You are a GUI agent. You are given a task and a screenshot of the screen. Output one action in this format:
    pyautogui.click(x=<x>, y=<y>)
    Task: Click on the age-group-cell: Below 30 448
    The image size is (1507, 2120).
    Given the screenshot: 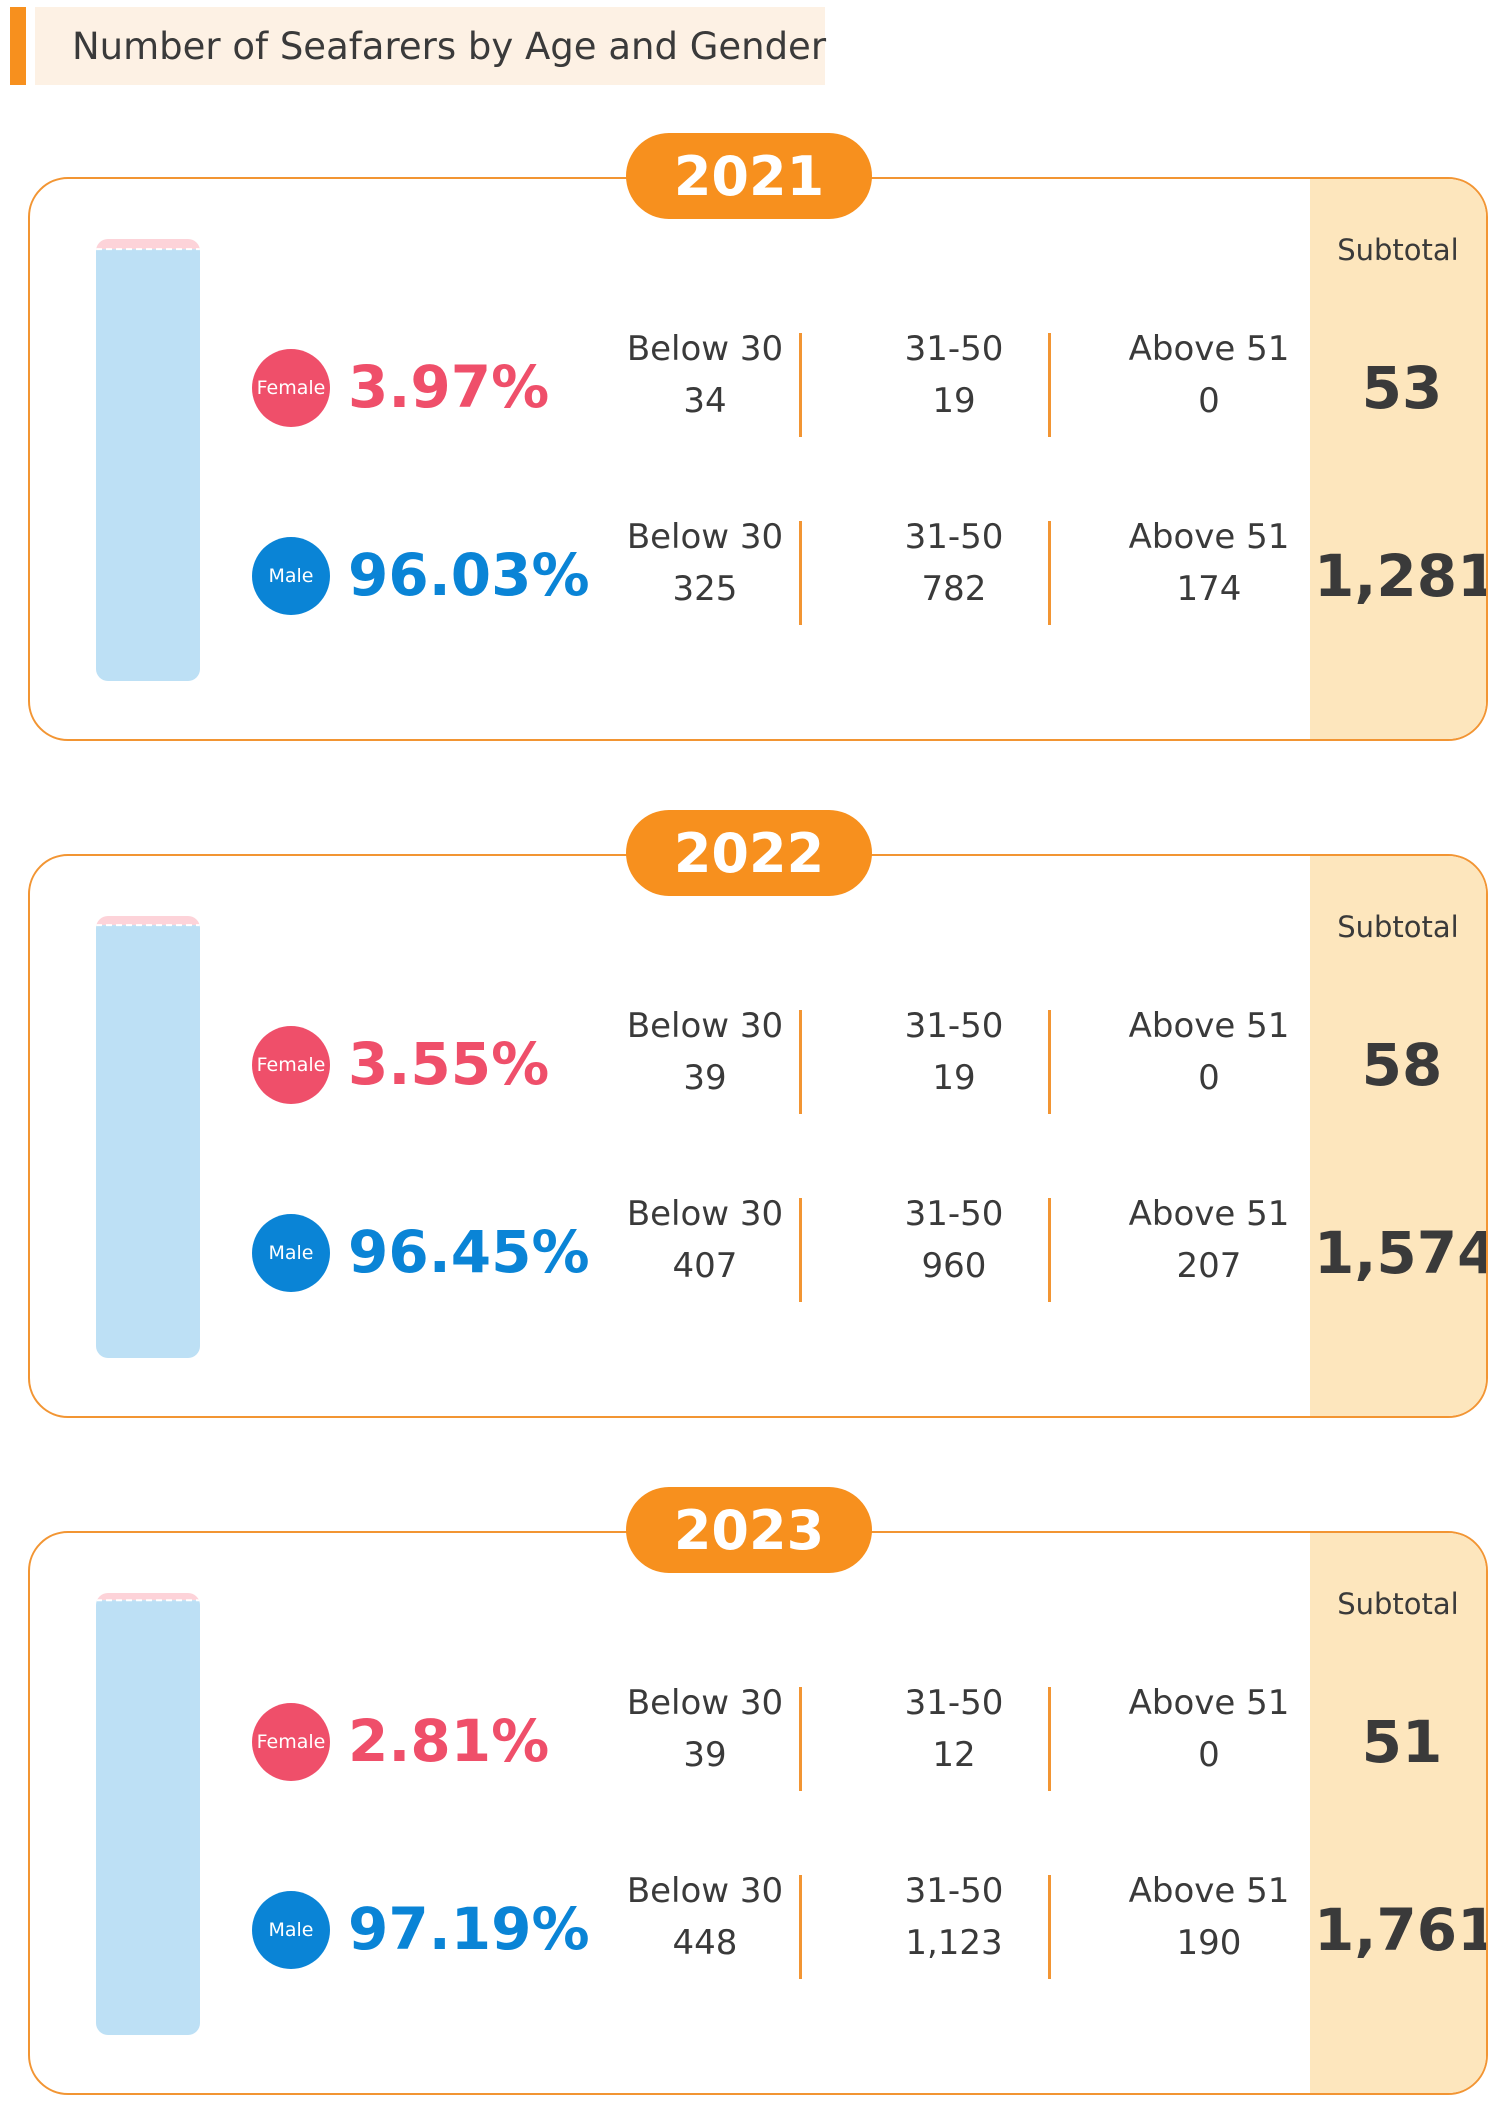 What is the action you would take?
    pyautogui.click(x=705, y=1917)
    